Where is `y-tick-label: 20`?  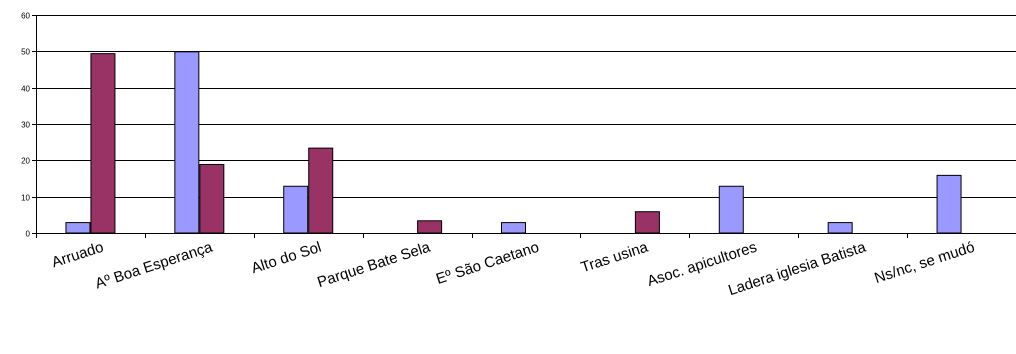 y-tick-label: 20 is located at coordinates (25, 161).